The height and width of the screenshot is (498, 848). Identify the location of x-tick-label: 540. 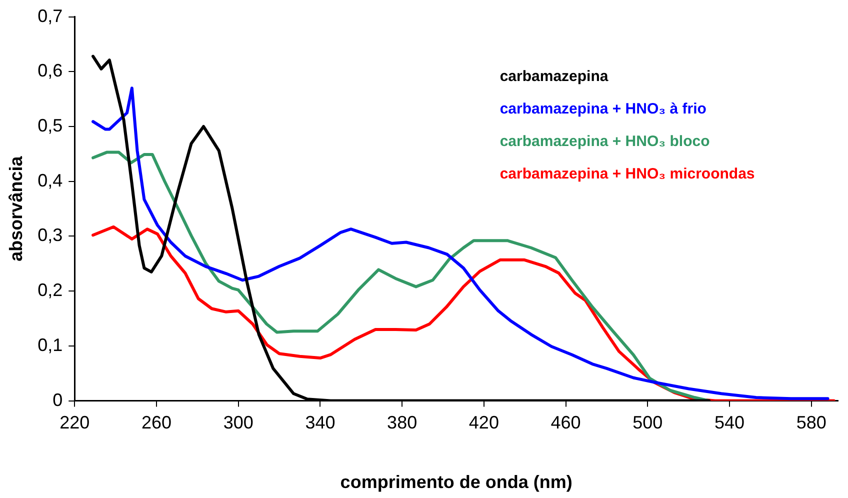
(729, 422).